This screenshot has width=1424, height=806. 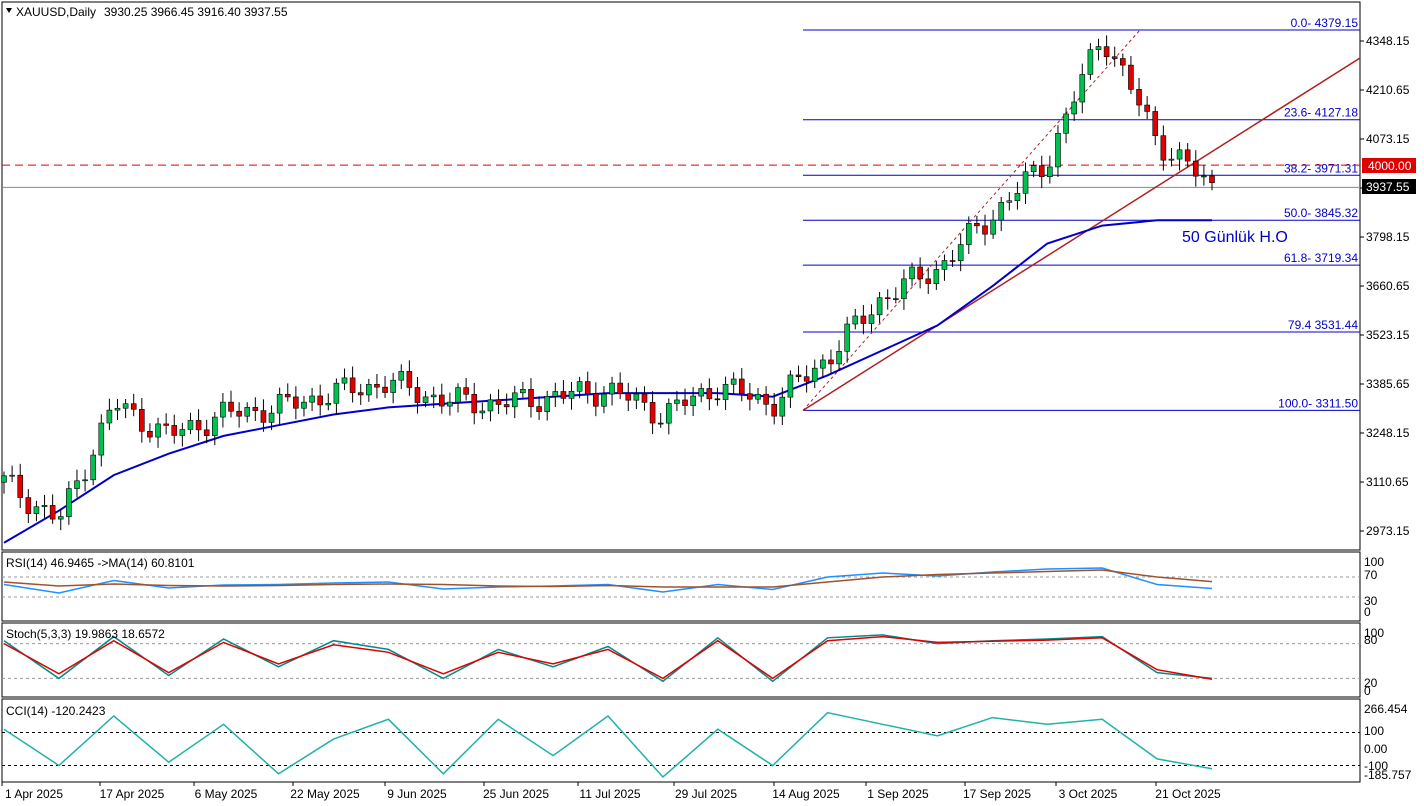 I want to click on indicator-axis-label: 0.00, so click(x=1376, y=749).